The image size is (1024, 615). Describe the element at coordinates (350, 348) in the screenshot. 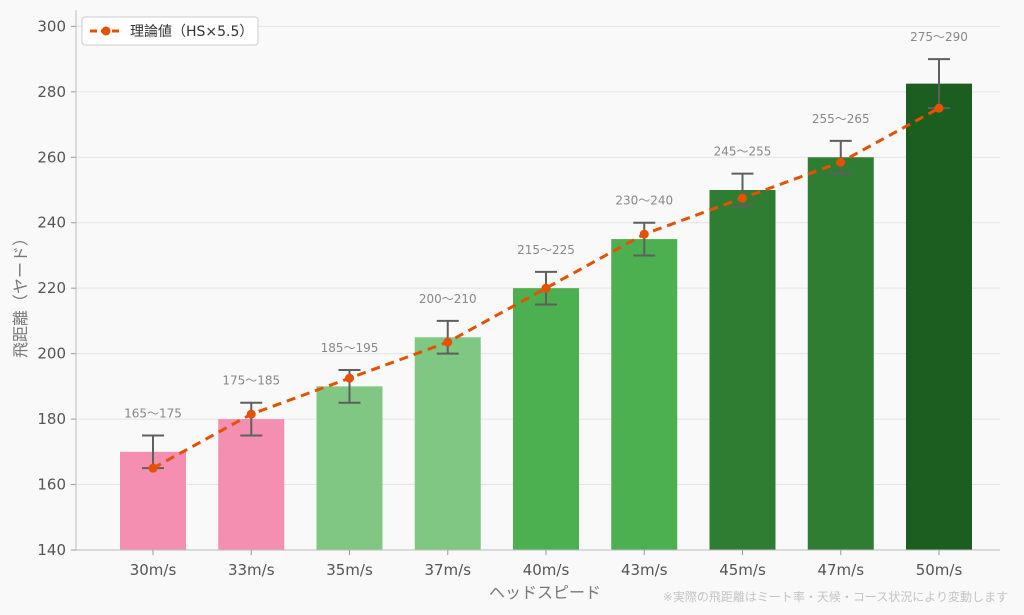

I see `range-label-35m/s: 185〜195` at that location.